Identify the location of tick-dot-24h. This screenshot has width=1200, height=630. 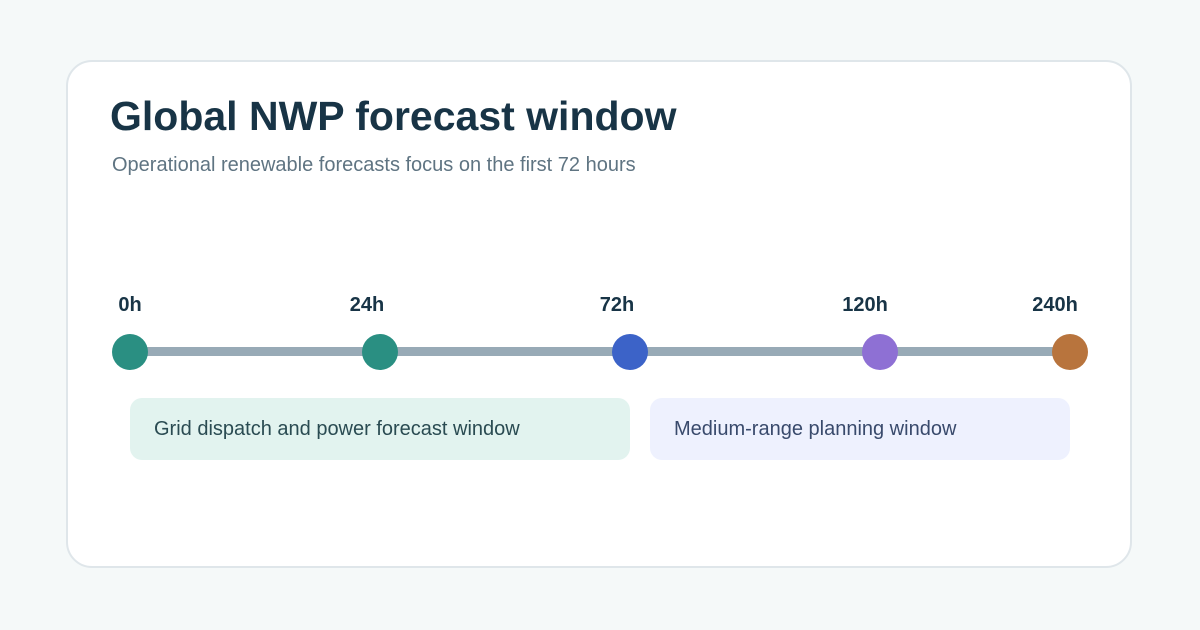
(380, 352).